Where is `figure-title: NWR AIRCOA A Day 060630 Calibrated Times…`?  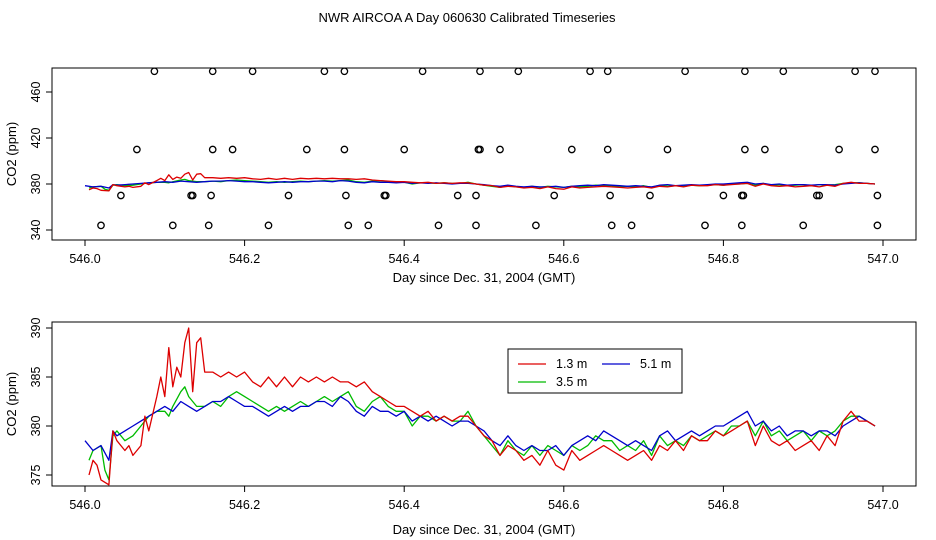
figure-title: NWR AIRCOA A Day 060630 Calibrated Times… is located at coordinates (467, 17).